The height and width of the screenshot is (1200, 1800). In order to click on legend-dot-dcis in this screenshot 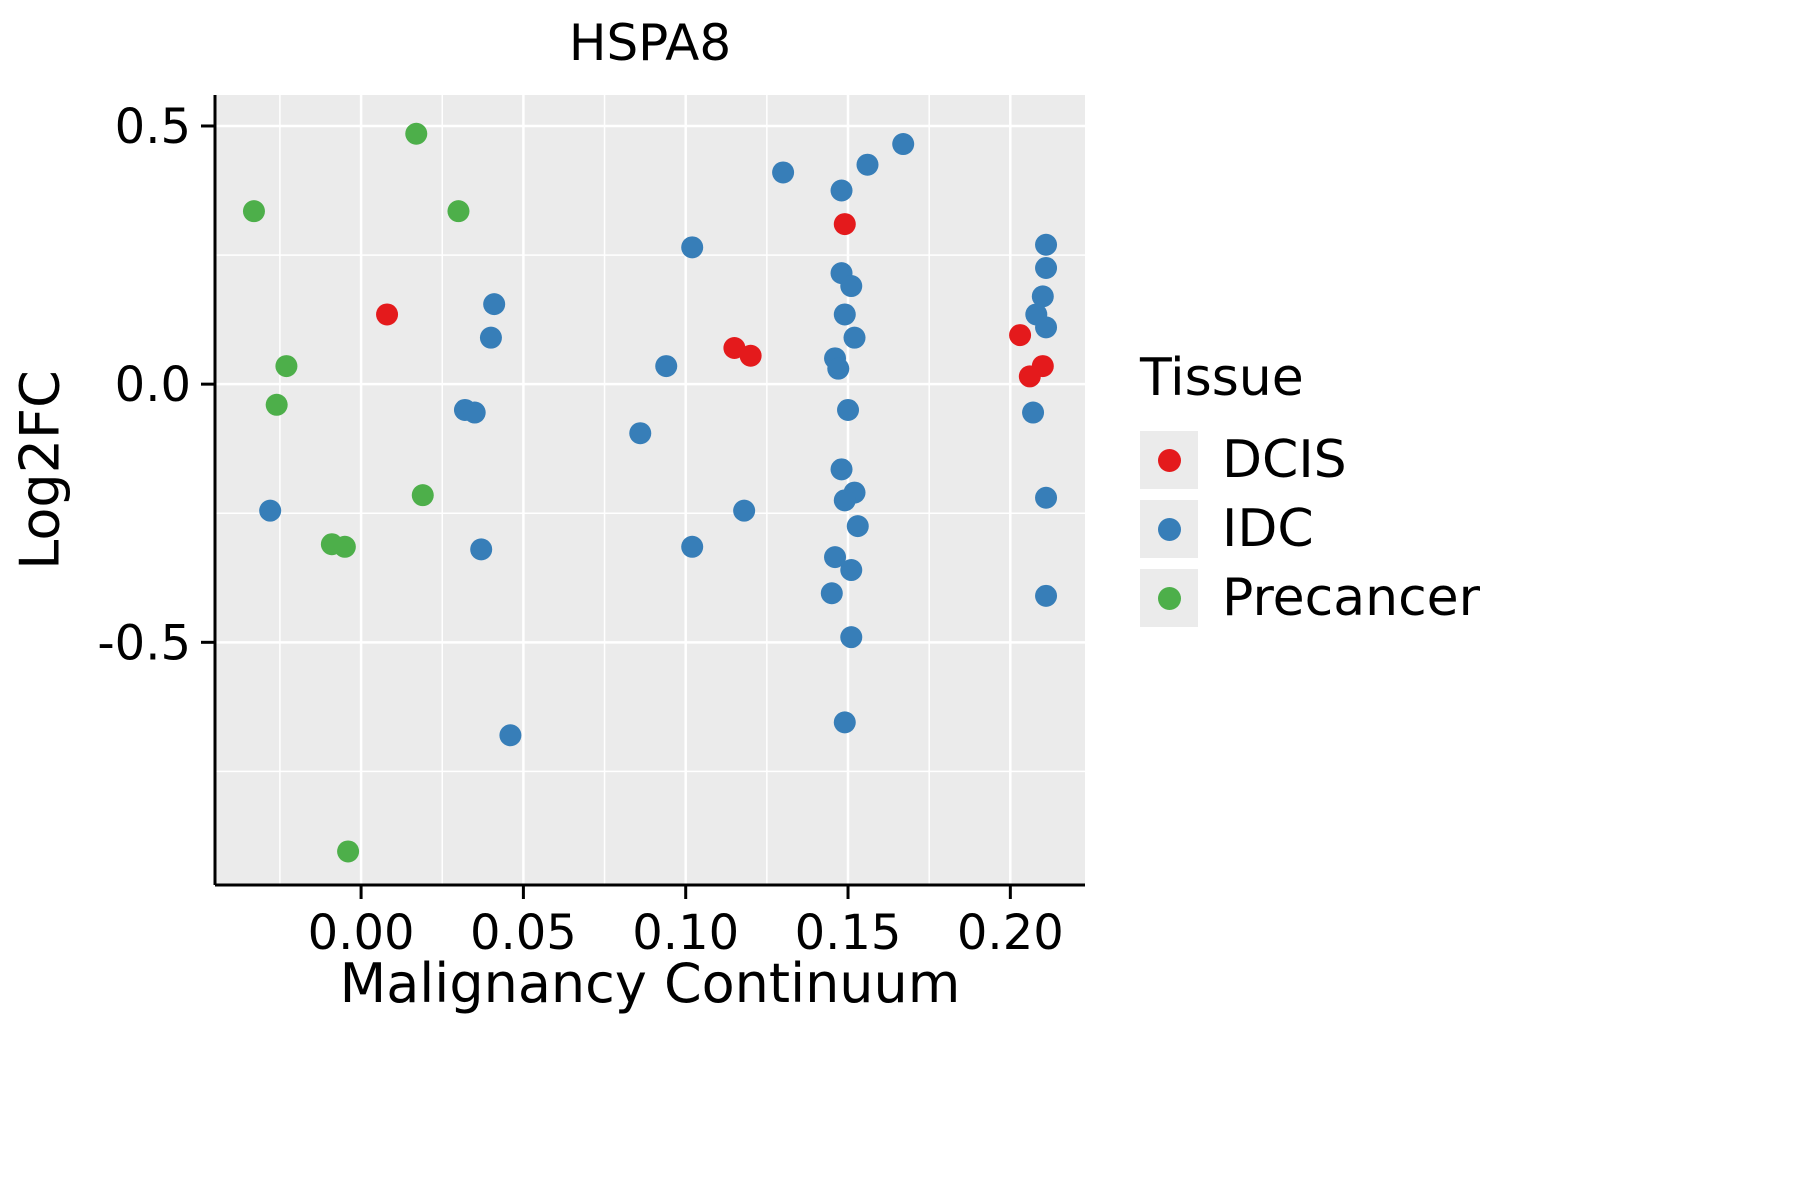, I will do `click(1169, 460)`.